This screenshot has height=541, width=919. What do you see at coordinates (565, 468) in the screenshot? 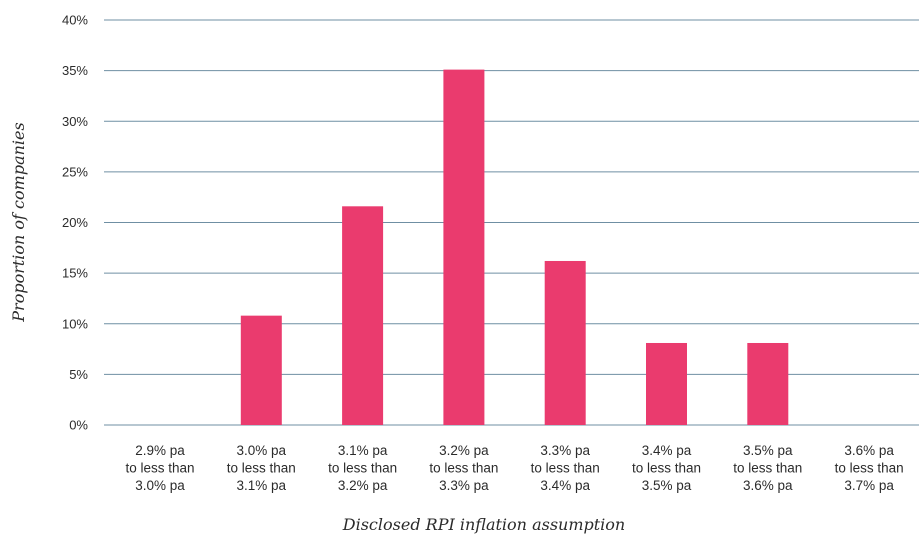
I see `x-category-label: 3.3% pa to less than 3.4% pa` at bounding box center [565, 468].